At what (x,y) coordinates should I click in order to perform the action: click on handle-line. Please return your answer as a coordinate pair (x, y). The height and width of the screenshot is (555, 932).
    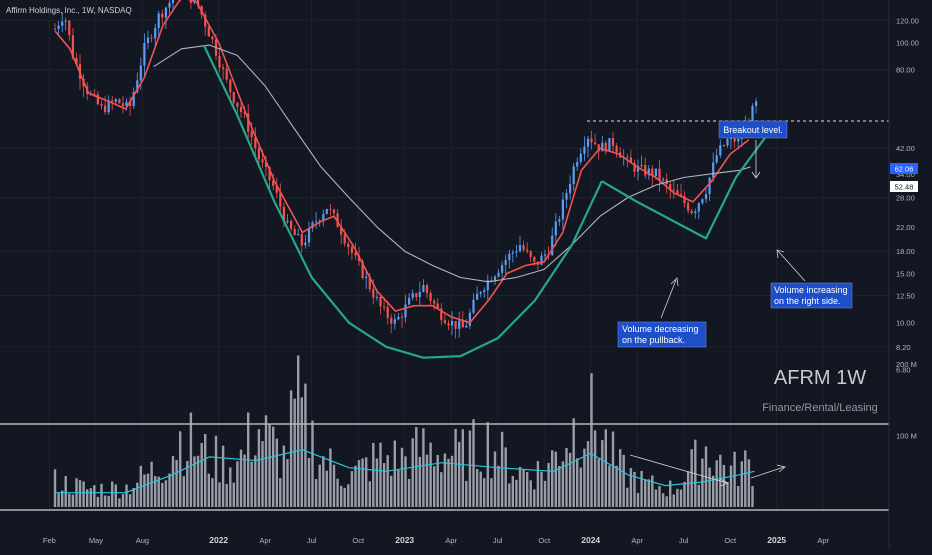
    Looking at the image, I should click on (687, 183).